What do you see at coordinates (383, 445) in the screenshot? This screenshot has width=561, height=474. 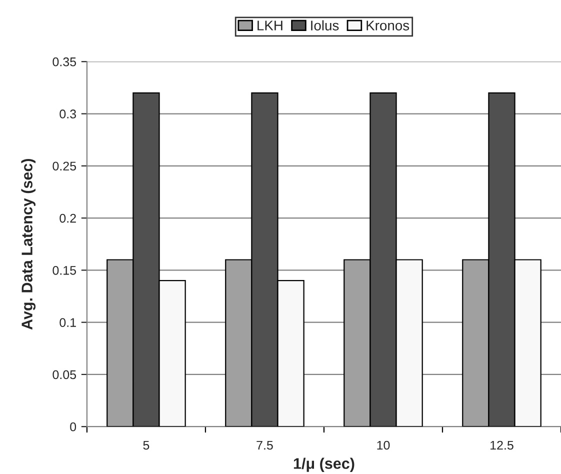 I see `x-tick-label: 10` at bounding box center [383, 445].